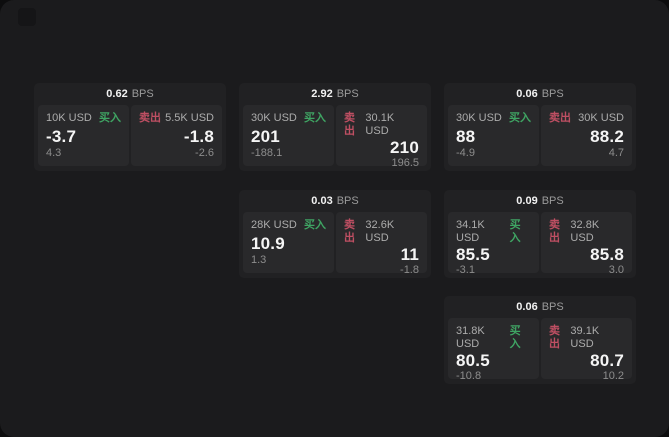 This screenshot has height=437, width=669. What do you see at coordinates (607, 254) in the screenshot?
I see `sell-price: 85.8` at bounding box center [607, 254].